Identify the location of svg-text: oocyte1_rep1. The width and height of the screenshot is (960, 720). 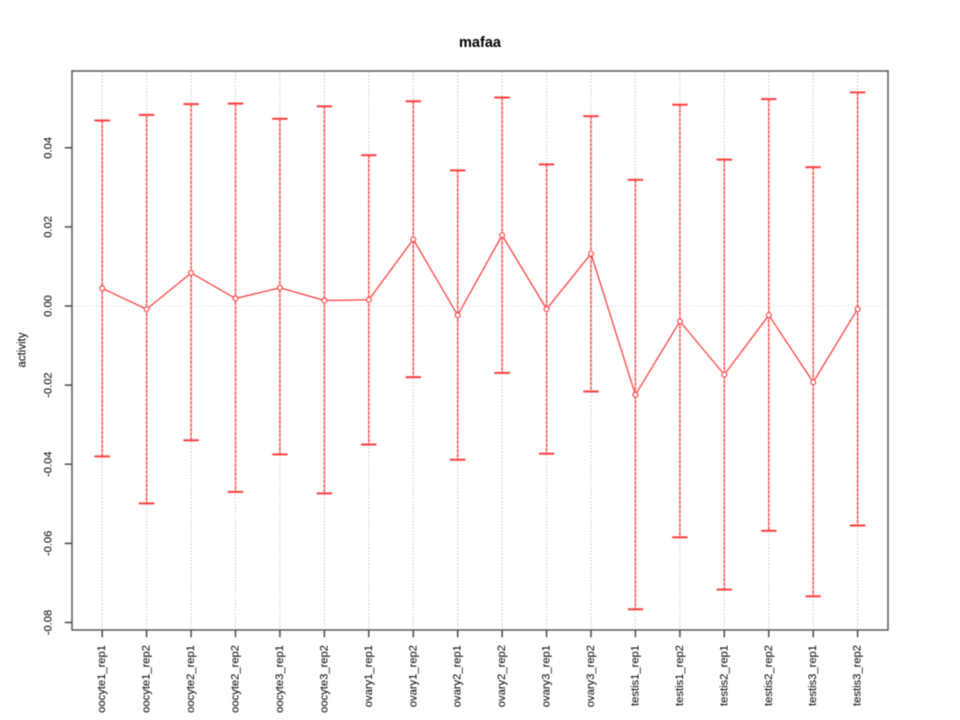
(102, 679).